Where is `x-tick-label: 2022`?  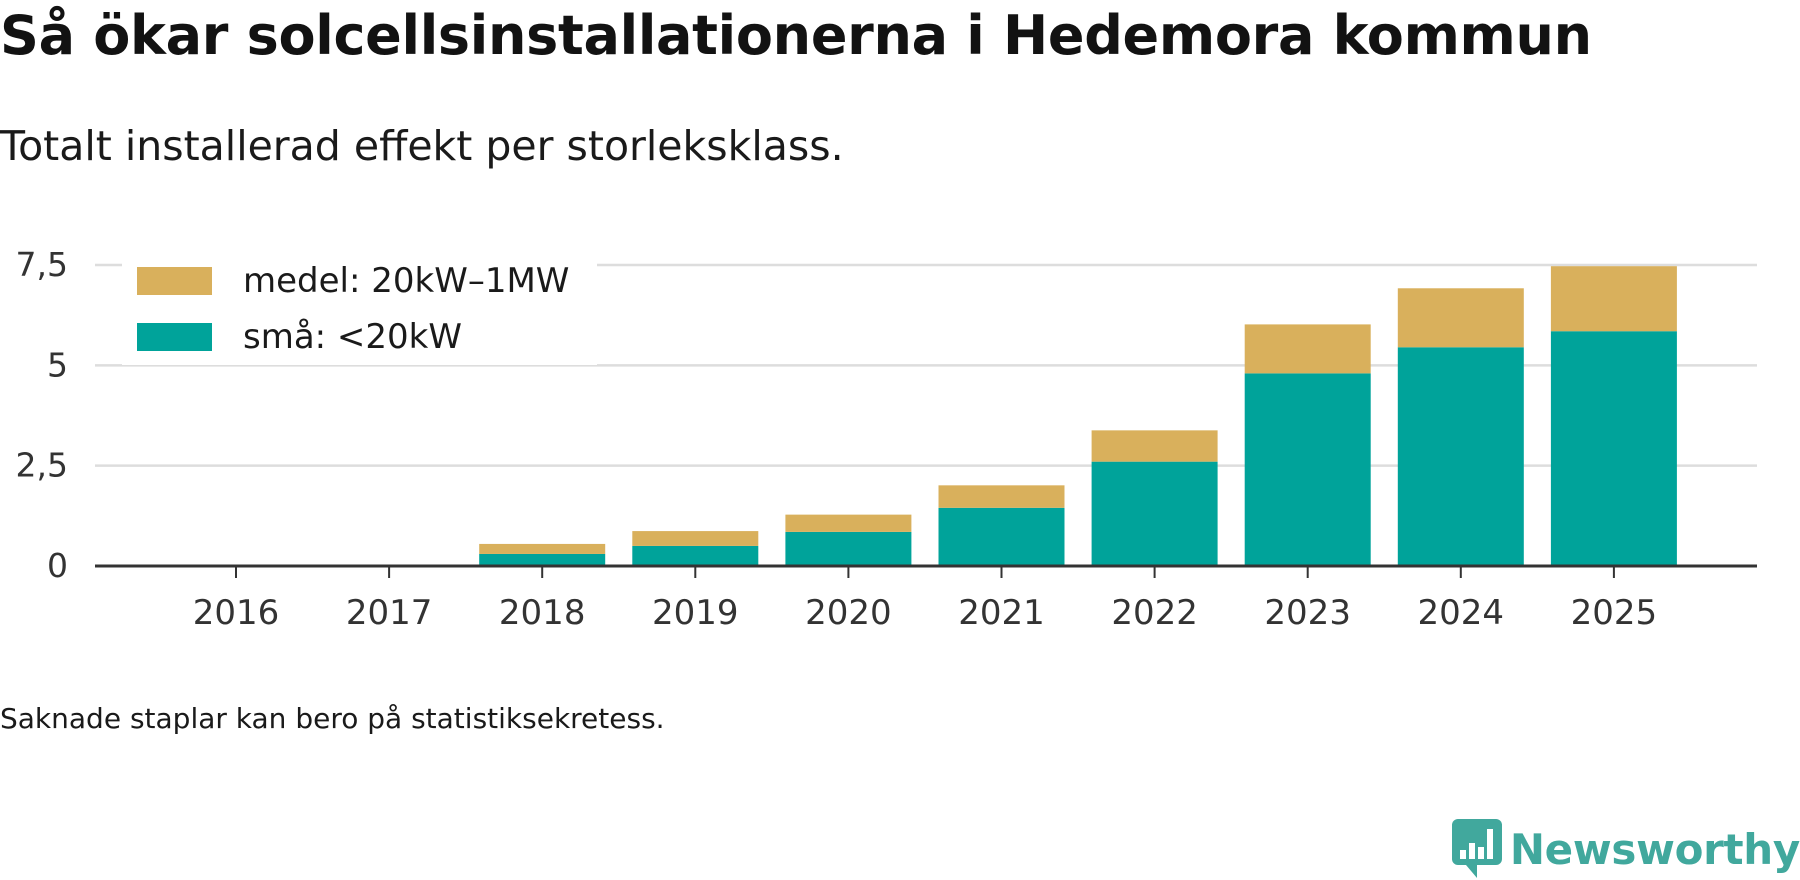
x-tick-label: 2022 is located at coordinates (1154, 613).